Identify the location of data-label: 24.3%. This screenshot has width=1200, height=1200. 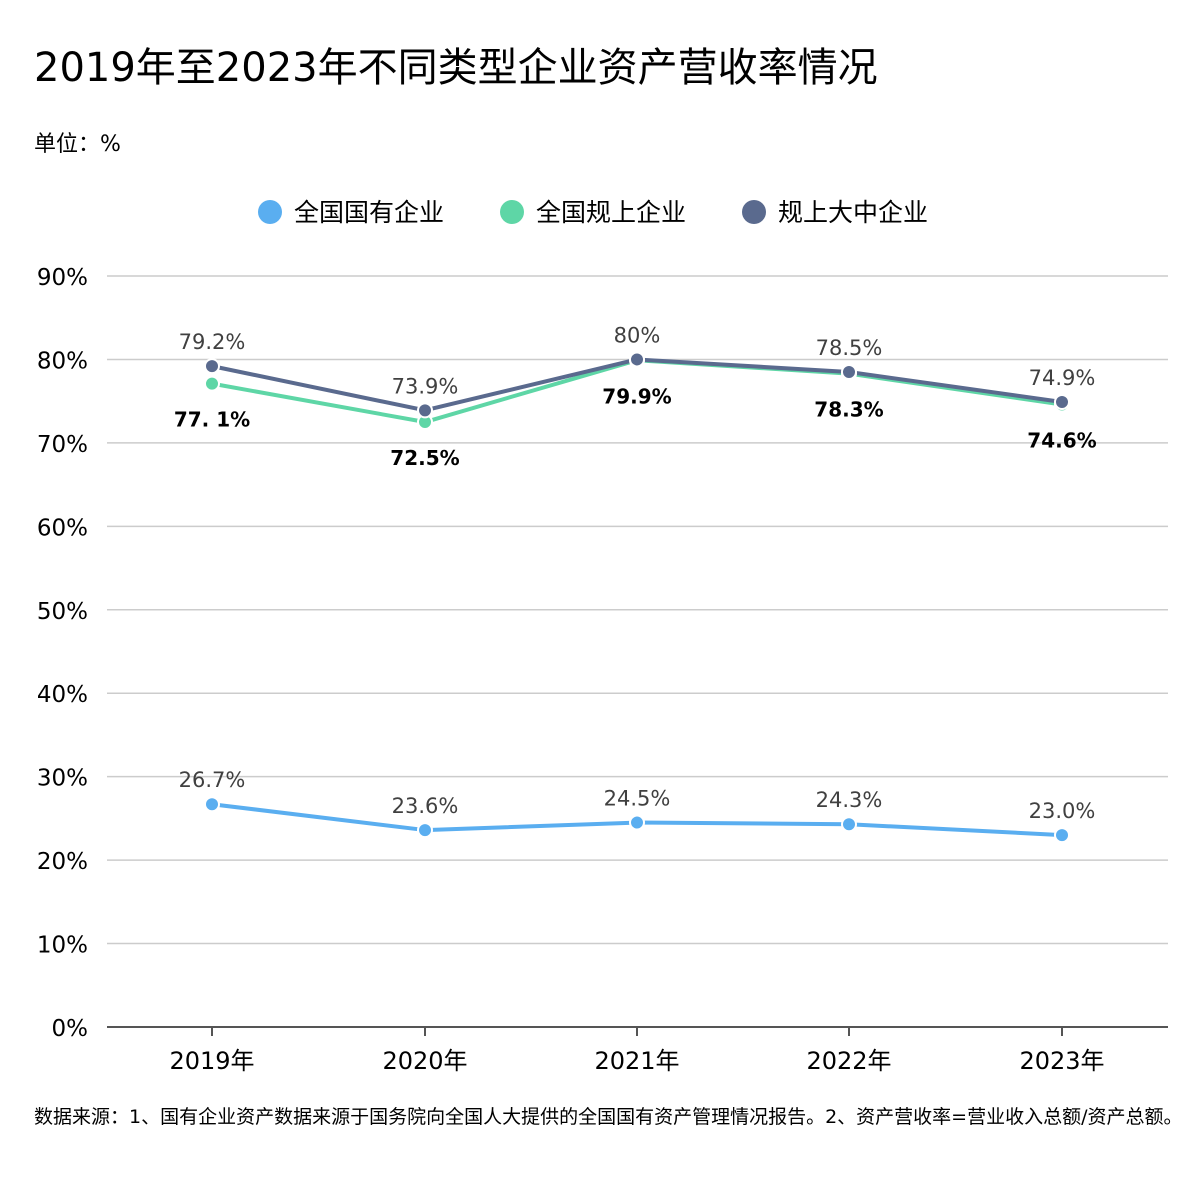
(849, 800).